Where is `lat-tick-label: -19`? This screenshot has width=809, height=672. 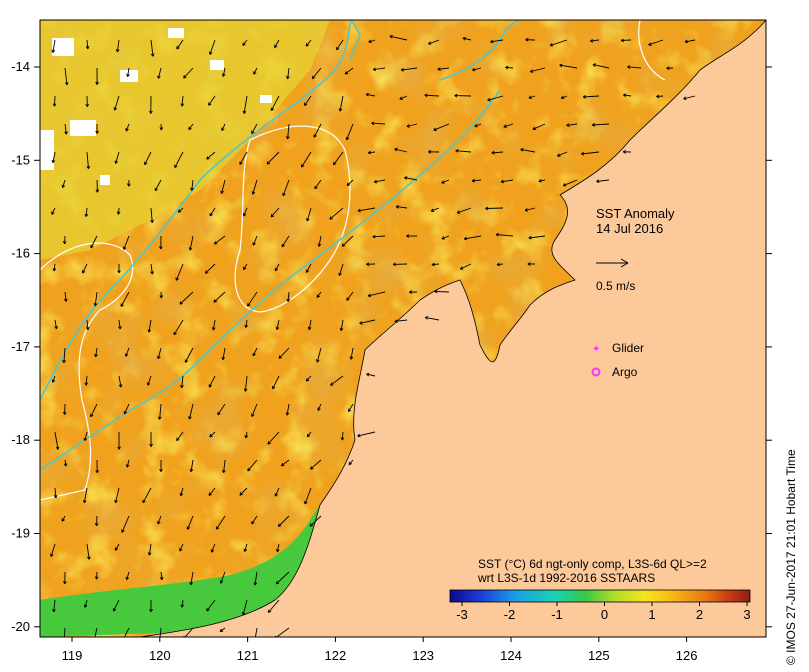 lat-tick-label: -19 is located at coordinates (20, 533).